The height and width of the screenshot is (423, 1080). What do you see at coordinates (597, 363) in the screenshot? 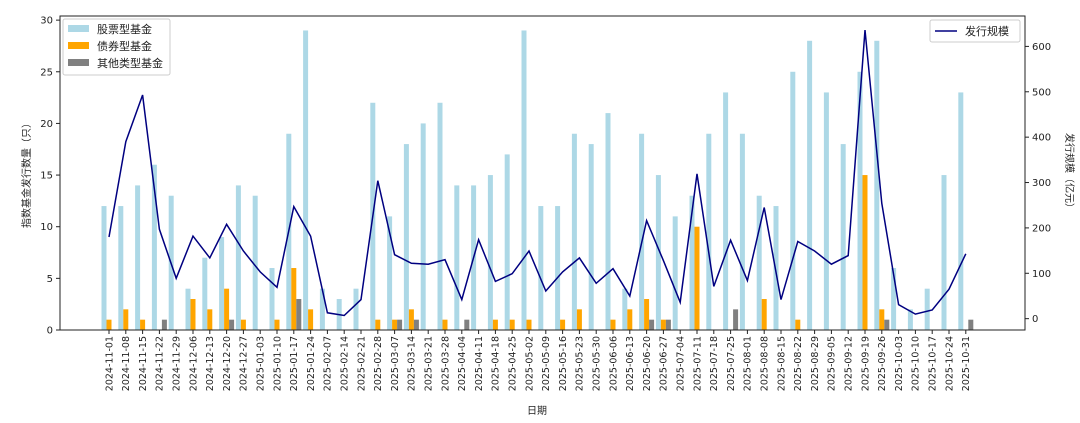
I see `x-tick-label: 2025-05-30` at bounding box center [597, 363].